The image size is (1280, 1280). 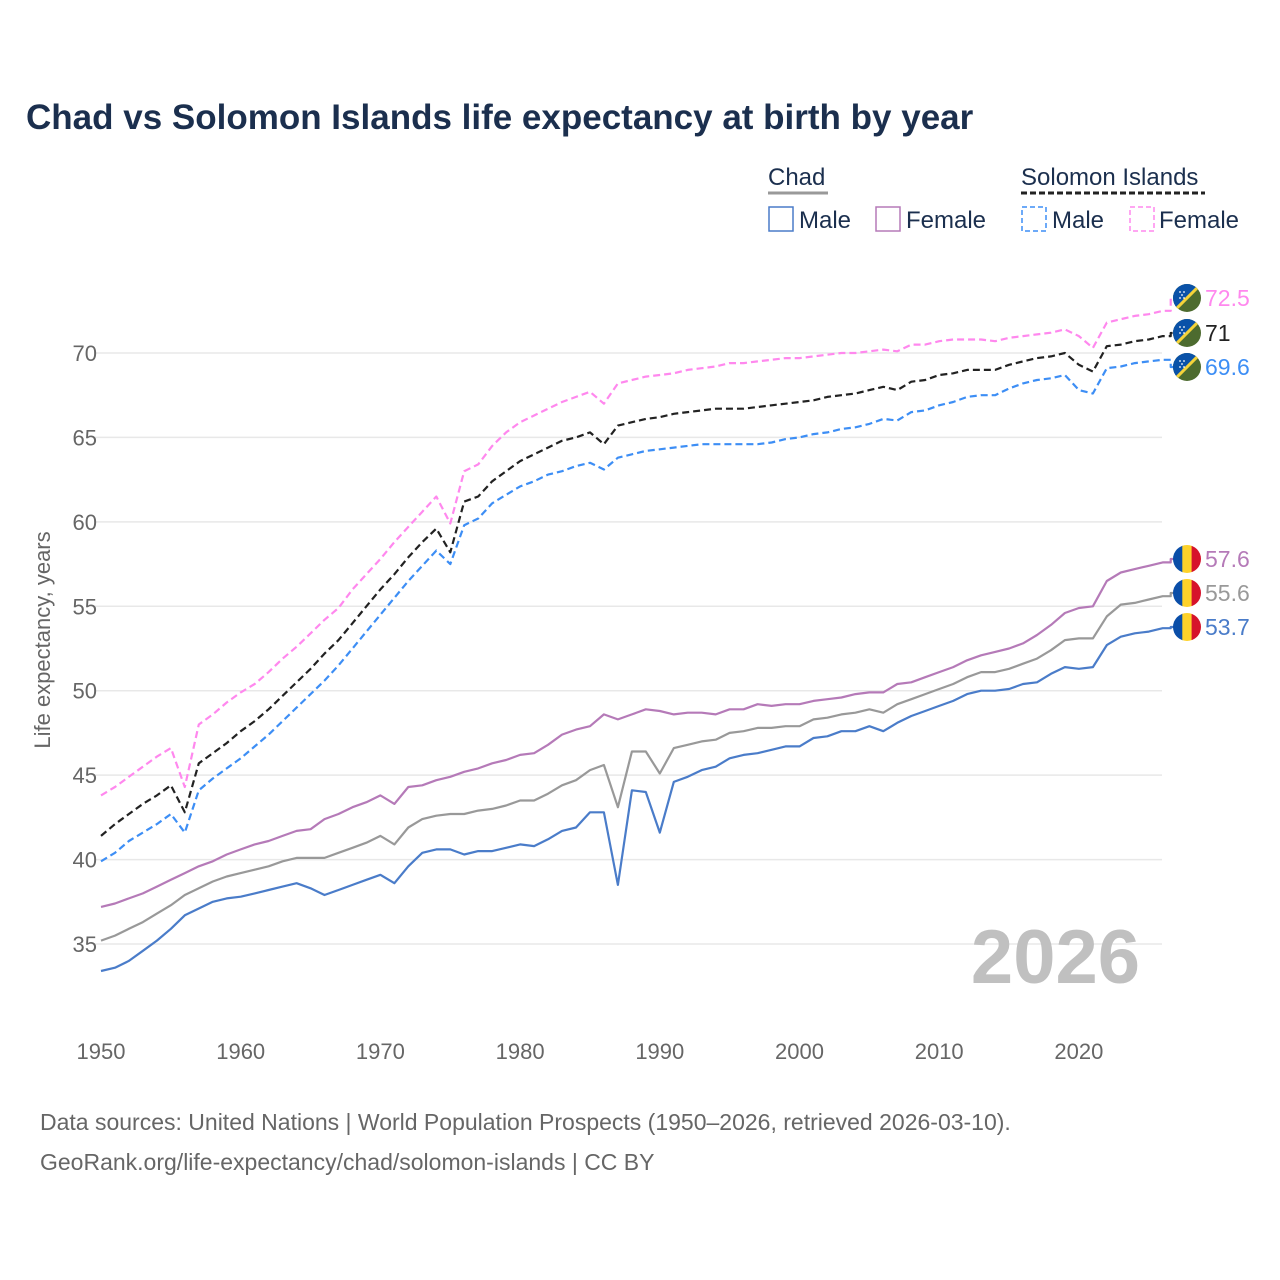 What do you see at coordinates (1034, 219) in the screenshot?
I see `legend-solomon-male-swatch` at bounding box center [1034, 219].